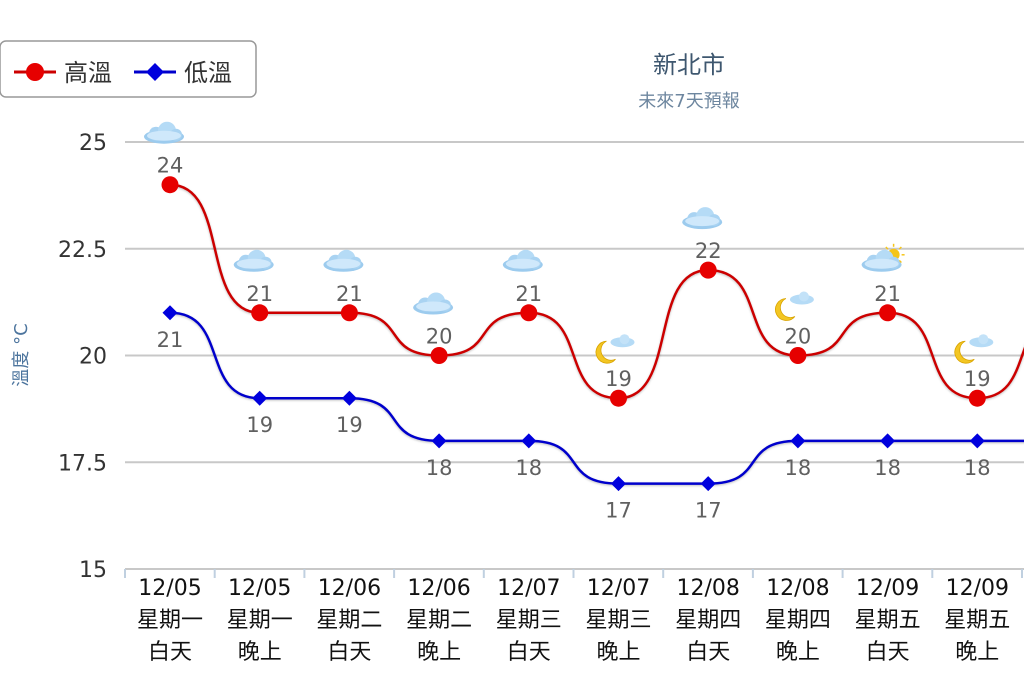 Image resolution: width=1024 pixels, height=694 pixels. Describe the element at coordinates (155, 72) in the screenshot. I see `legend-low-marker-icon` at that location.